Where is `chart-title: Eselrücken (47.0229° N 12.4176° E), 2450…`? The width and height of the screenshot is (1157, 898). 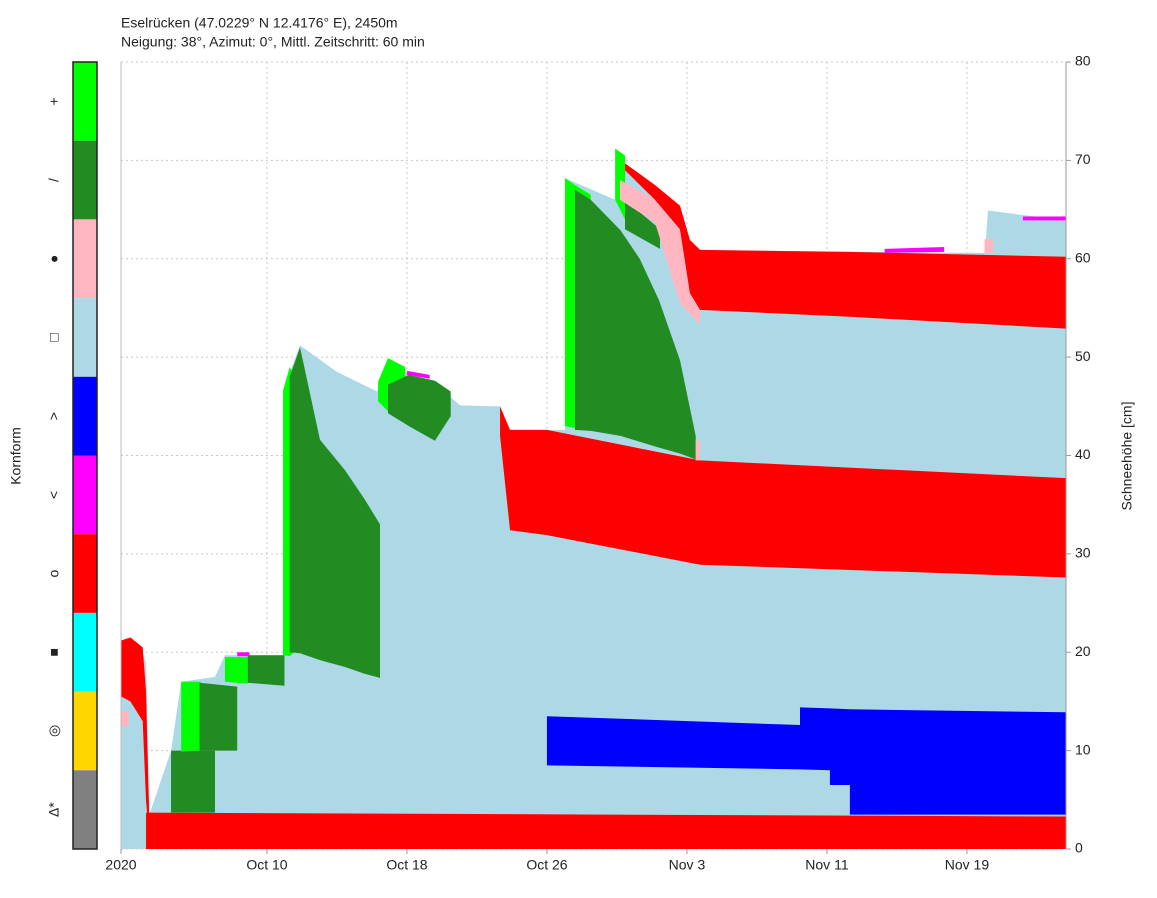
chart-title: Eselrücken (47.0229° N 12.4176° E), 2450… is located at coordinates (259, 23).